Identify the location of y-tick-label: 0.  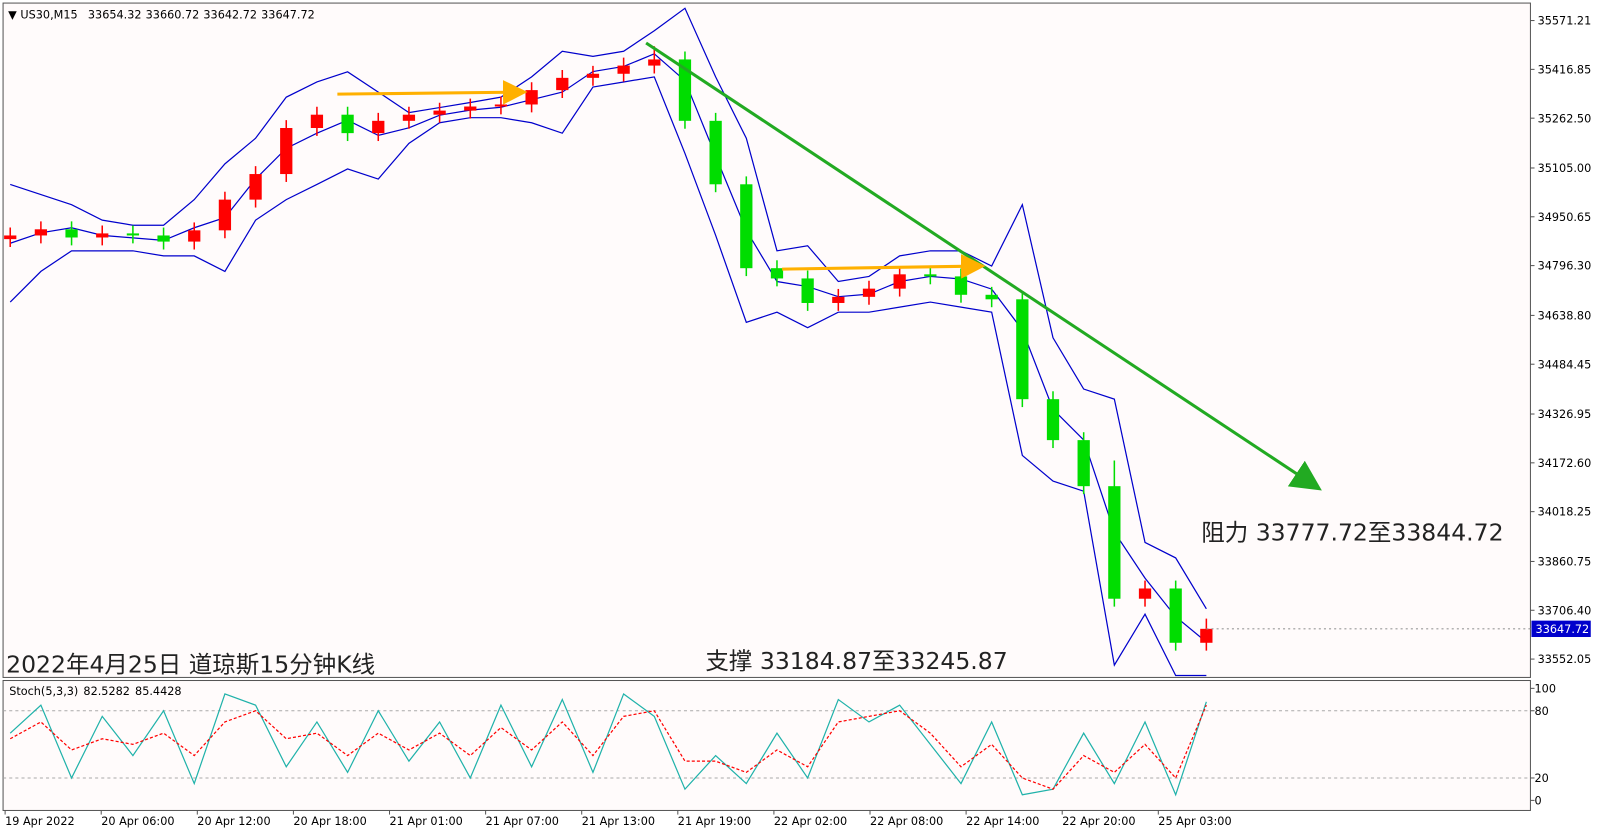
(1538, 800).